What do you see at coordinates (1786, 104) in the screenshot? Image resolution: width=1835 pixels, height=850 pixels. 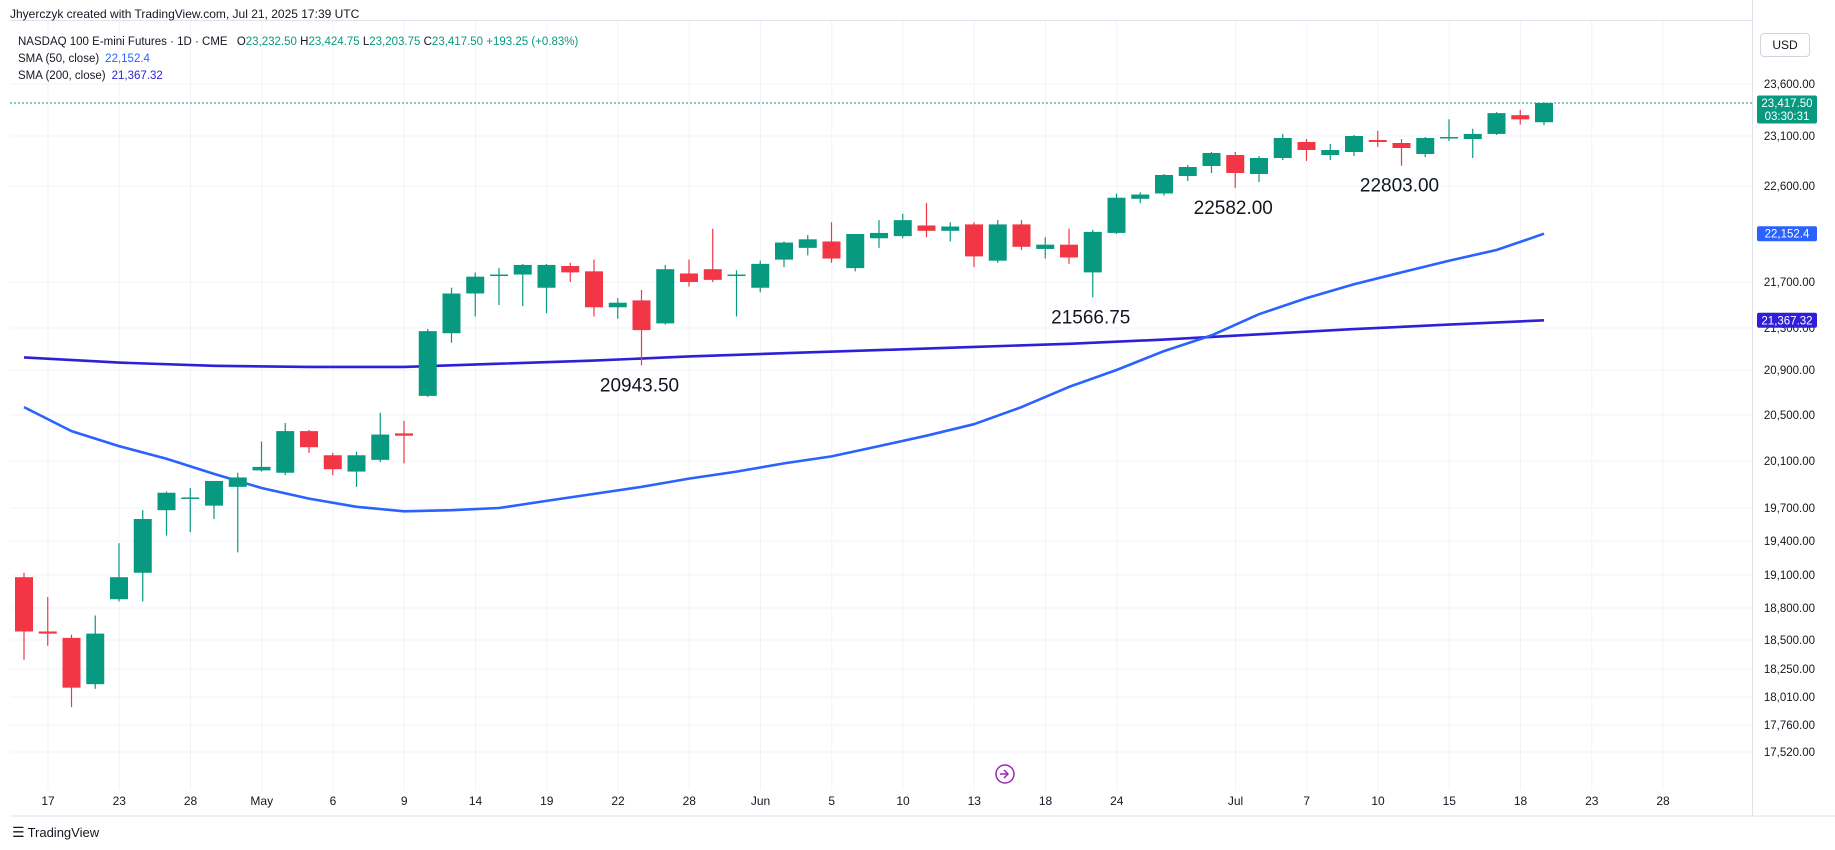 I see `last-price-tag-text: 23,417.50` at bounding box center [1786, 104].